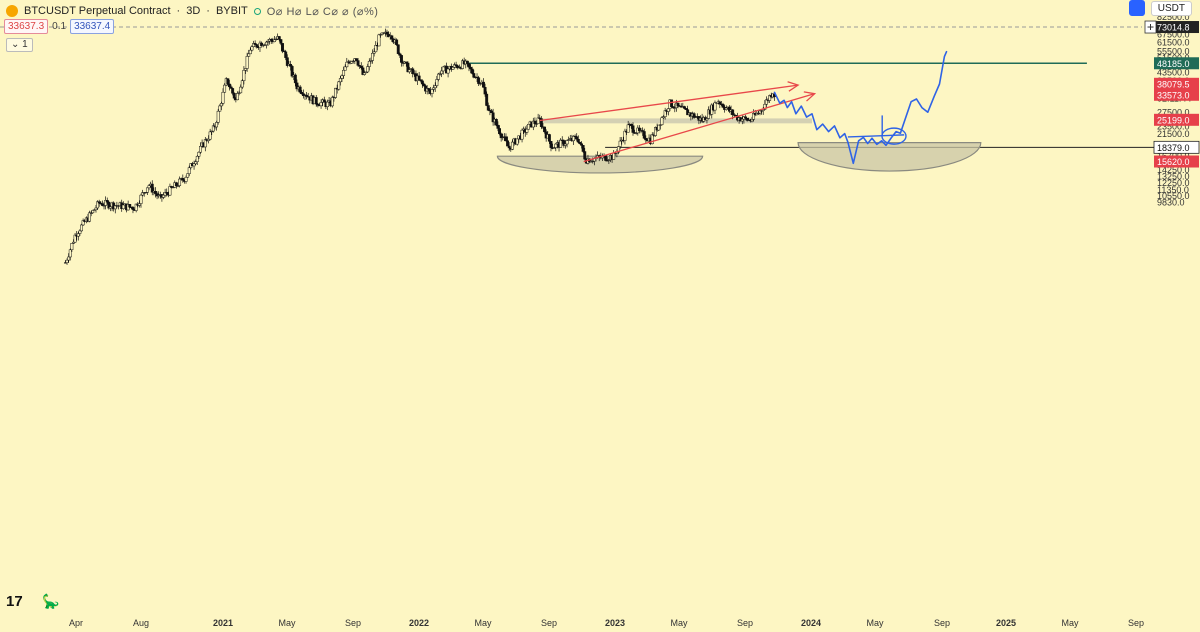 The image size is (1200, 632). What do you see at coordinates (1173, 28) in the screenshot?
I see `price-tag: 73014.8` at bounding box center [1173, 28].